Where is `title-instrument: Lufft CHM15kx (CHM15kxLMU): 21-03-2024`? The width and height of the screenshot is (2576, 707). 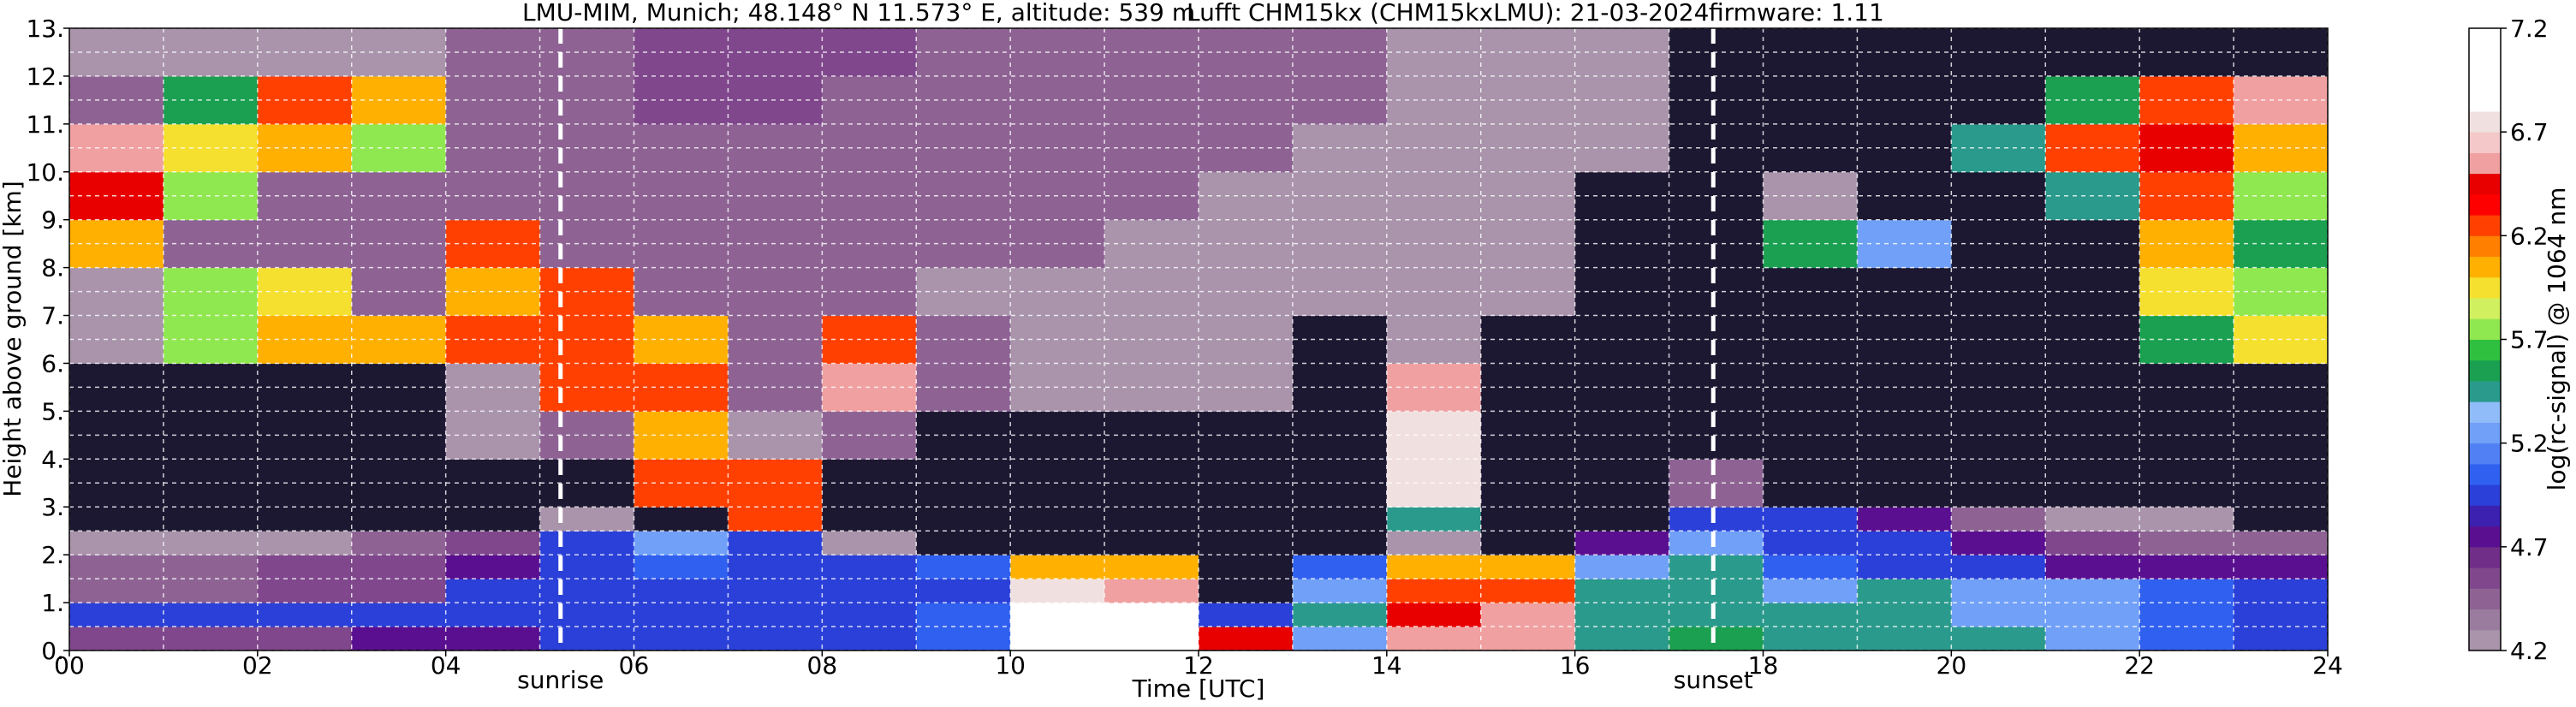 title-instrument: Lufft CHM15kx (CHM15kxLMU): 21-03-2024 is located at coordinates (1448, 13).